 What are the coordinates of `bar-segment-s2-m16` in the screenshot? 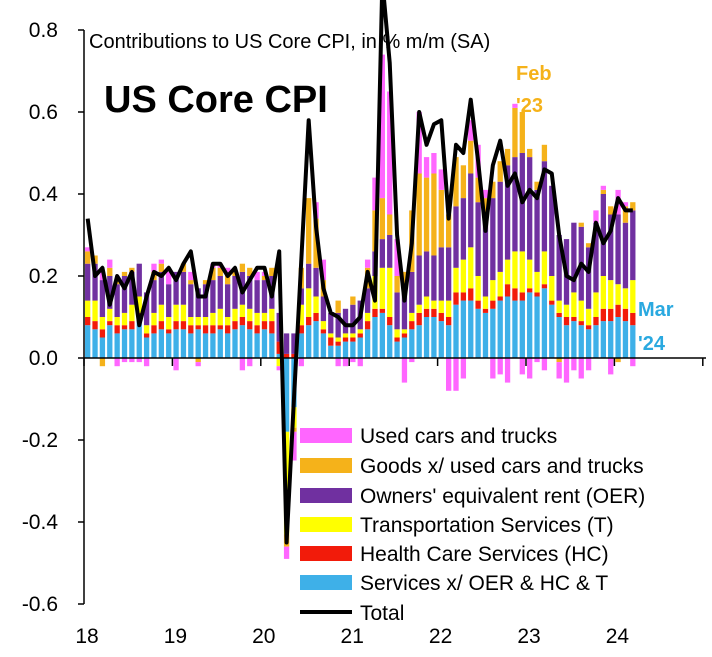 It's located at (205, 321).